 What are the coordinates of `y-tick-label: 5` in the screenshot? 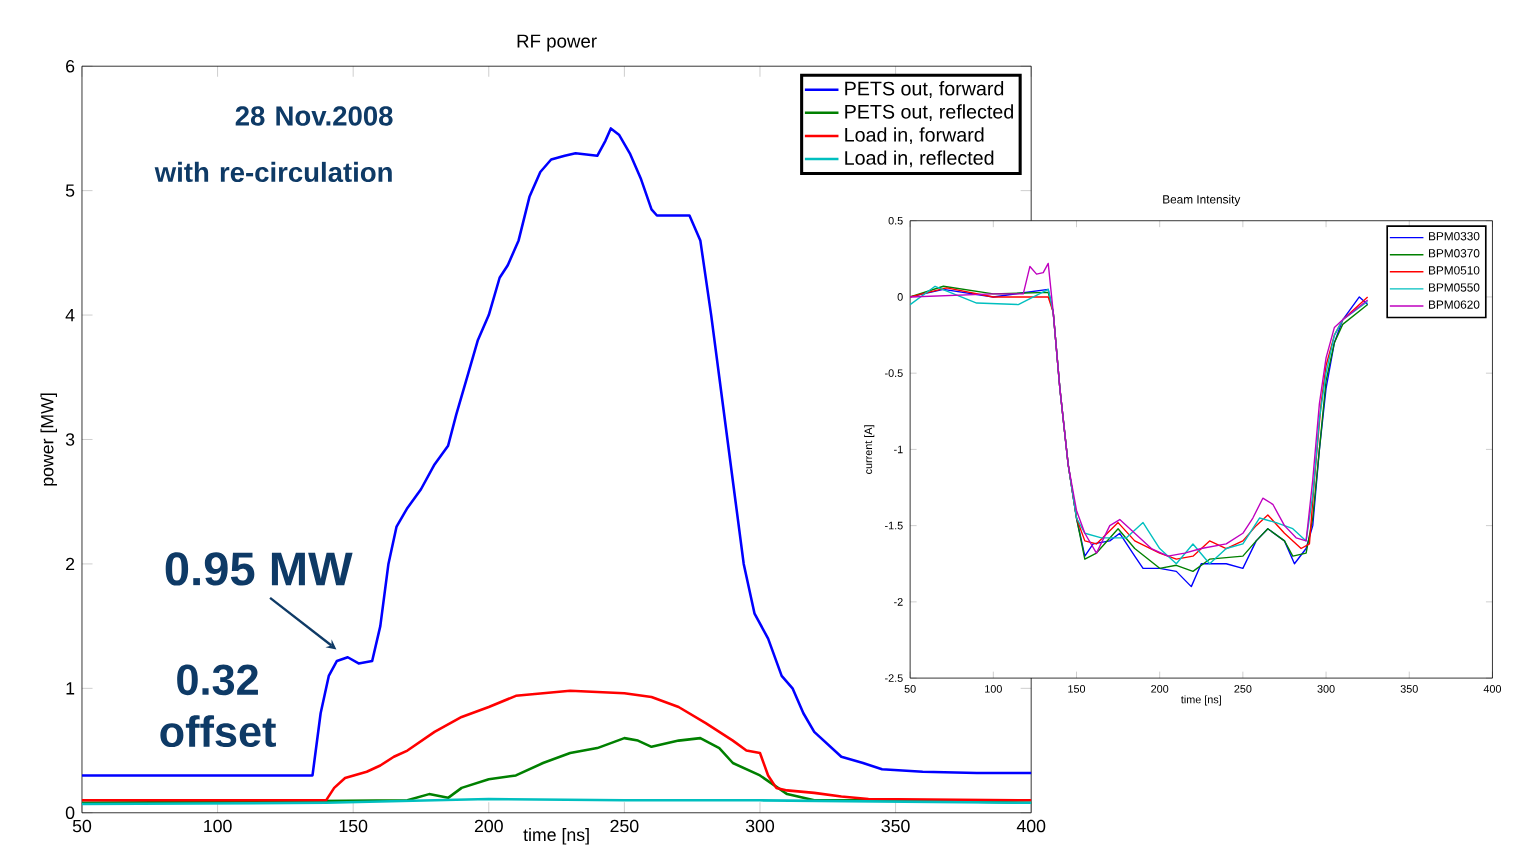 It's located at (70, 190).